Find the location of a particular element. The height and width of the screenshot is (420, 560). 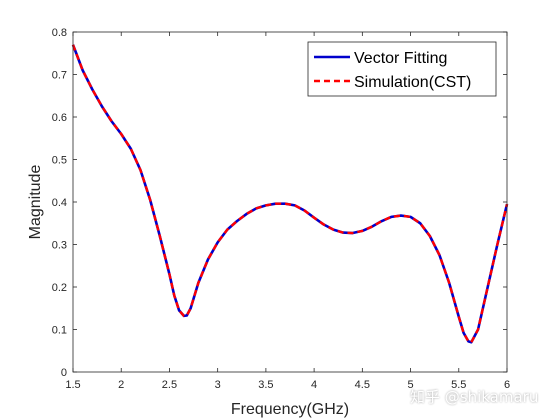

y-tick-label: 0.8 is located at coordinates (59, 33).